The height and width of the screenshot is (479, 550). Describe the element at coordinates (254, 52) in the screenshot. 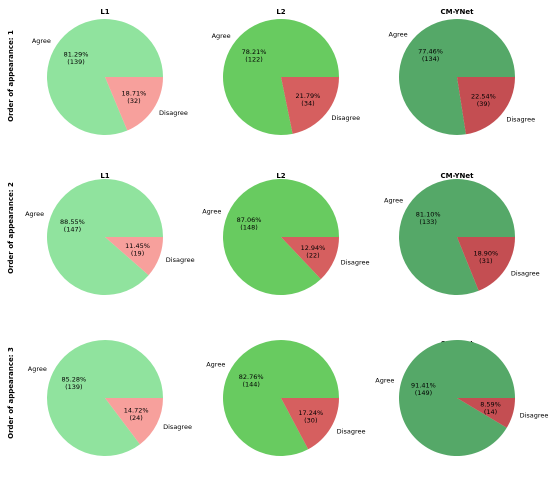

I see `percent-label-agree: 78.21%` at that location.